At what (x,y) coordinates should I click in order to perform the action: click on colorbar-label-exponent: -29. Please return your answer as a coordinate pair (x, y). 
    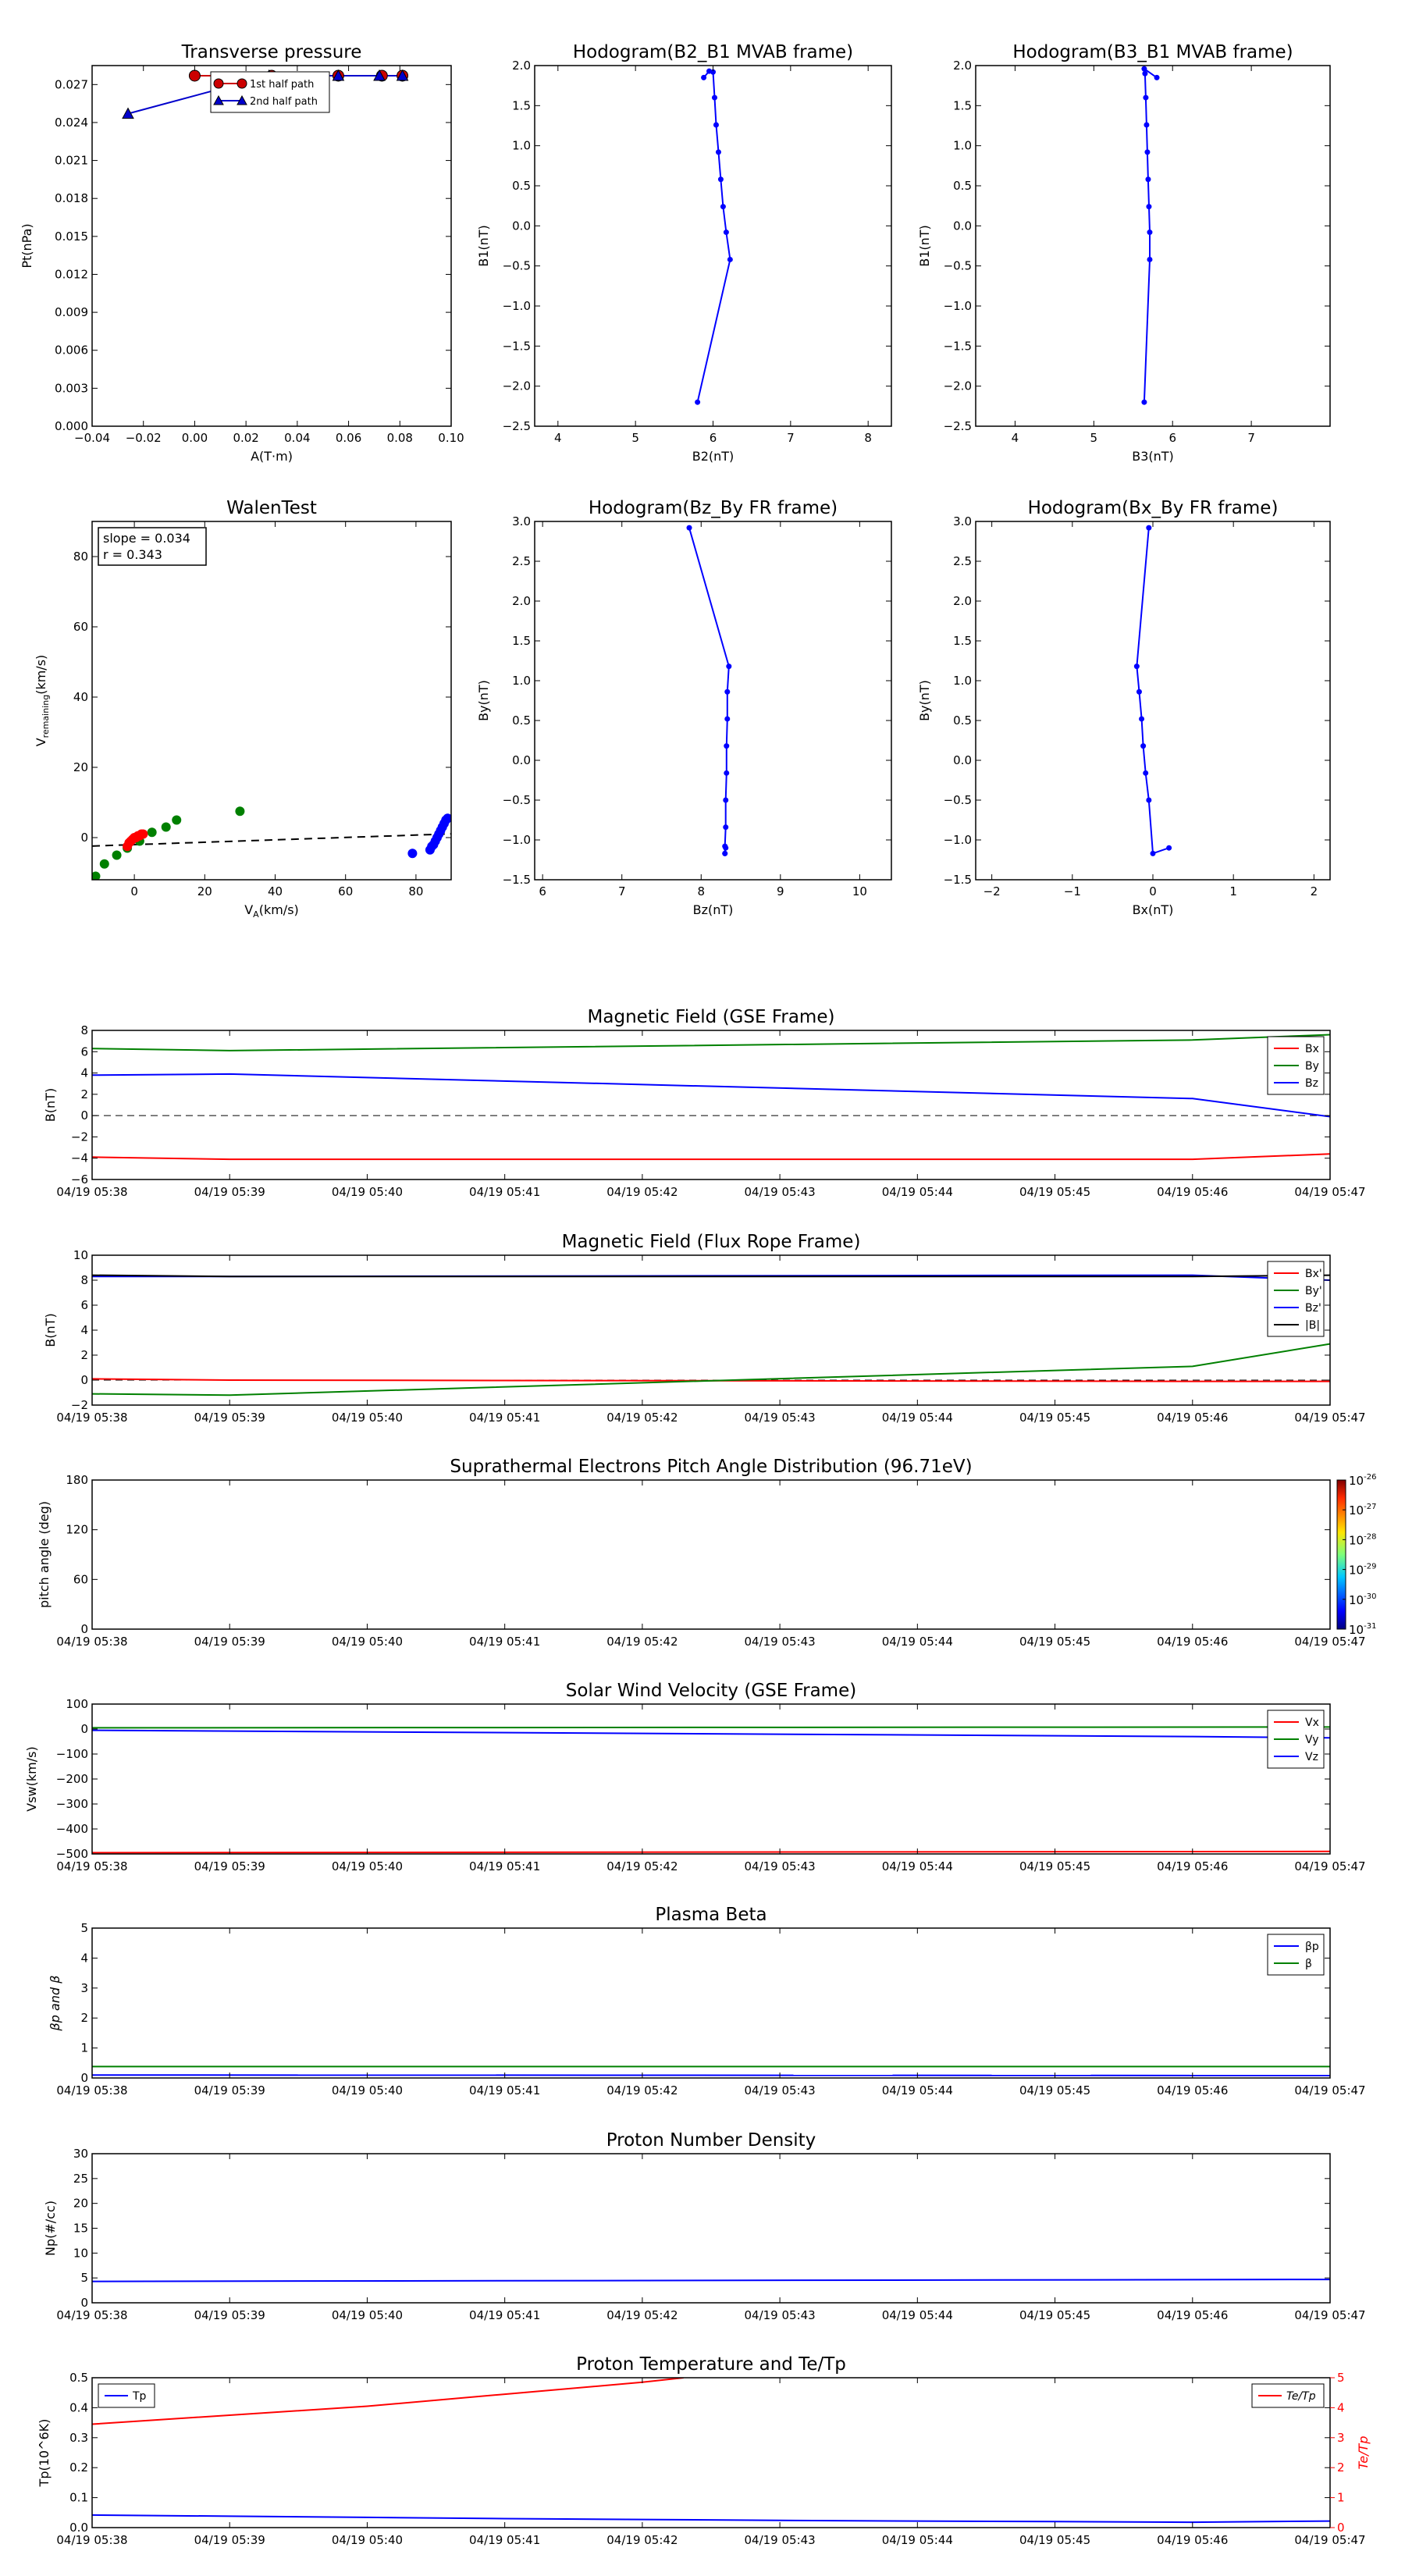
    Looking at the image, I should click on (1370, 1567).